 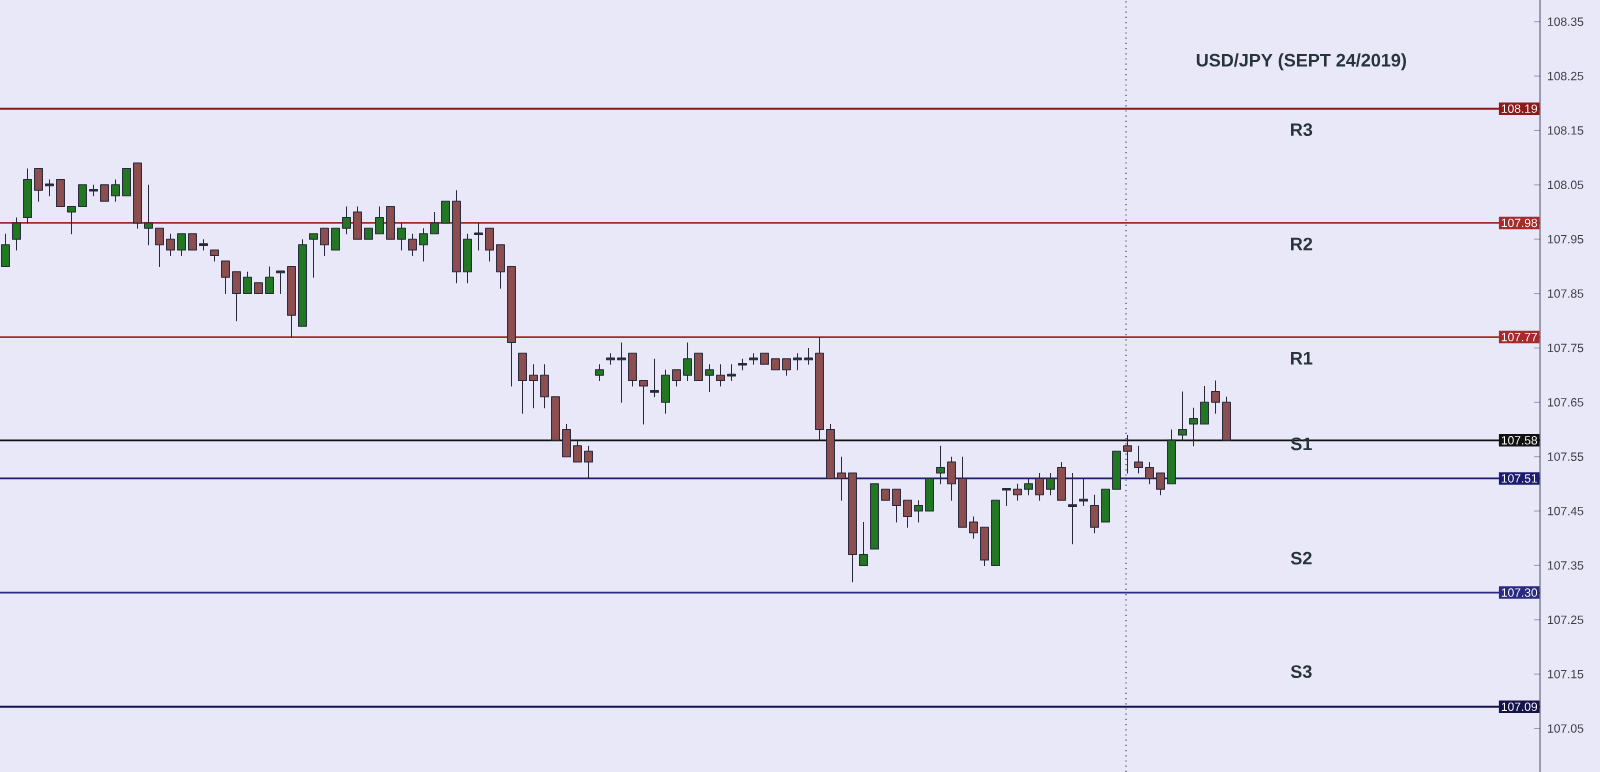 I want to click on annotation: R2, so click(x=1302, y=244).